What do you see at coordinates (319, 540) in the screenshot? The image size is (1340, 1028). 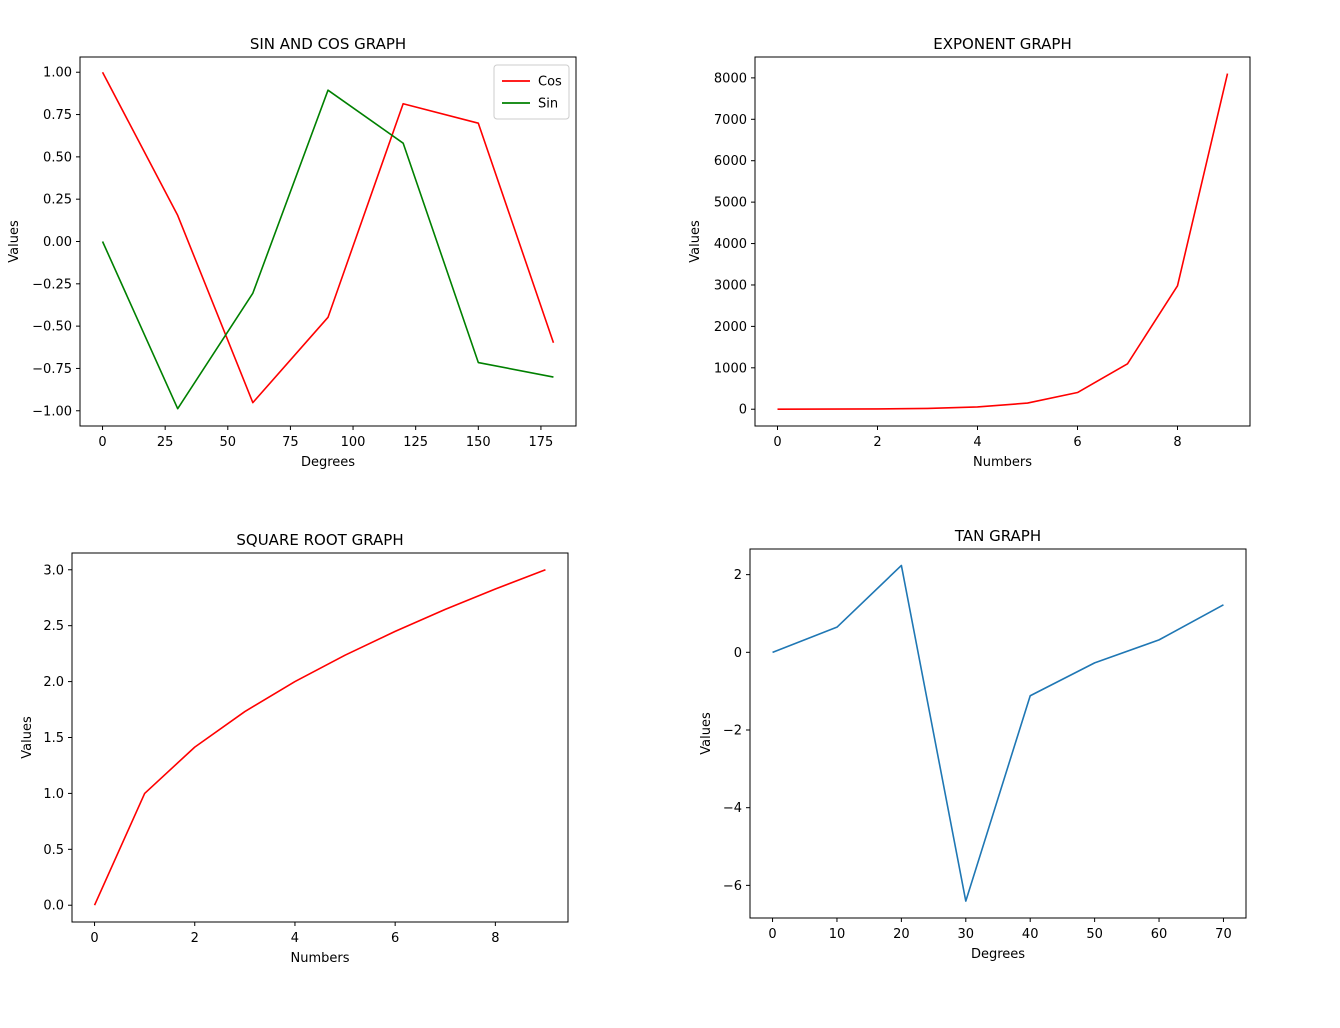 I see `chart-title: SQUARE ROOT GRAPH` at bounding box center [319, 540].